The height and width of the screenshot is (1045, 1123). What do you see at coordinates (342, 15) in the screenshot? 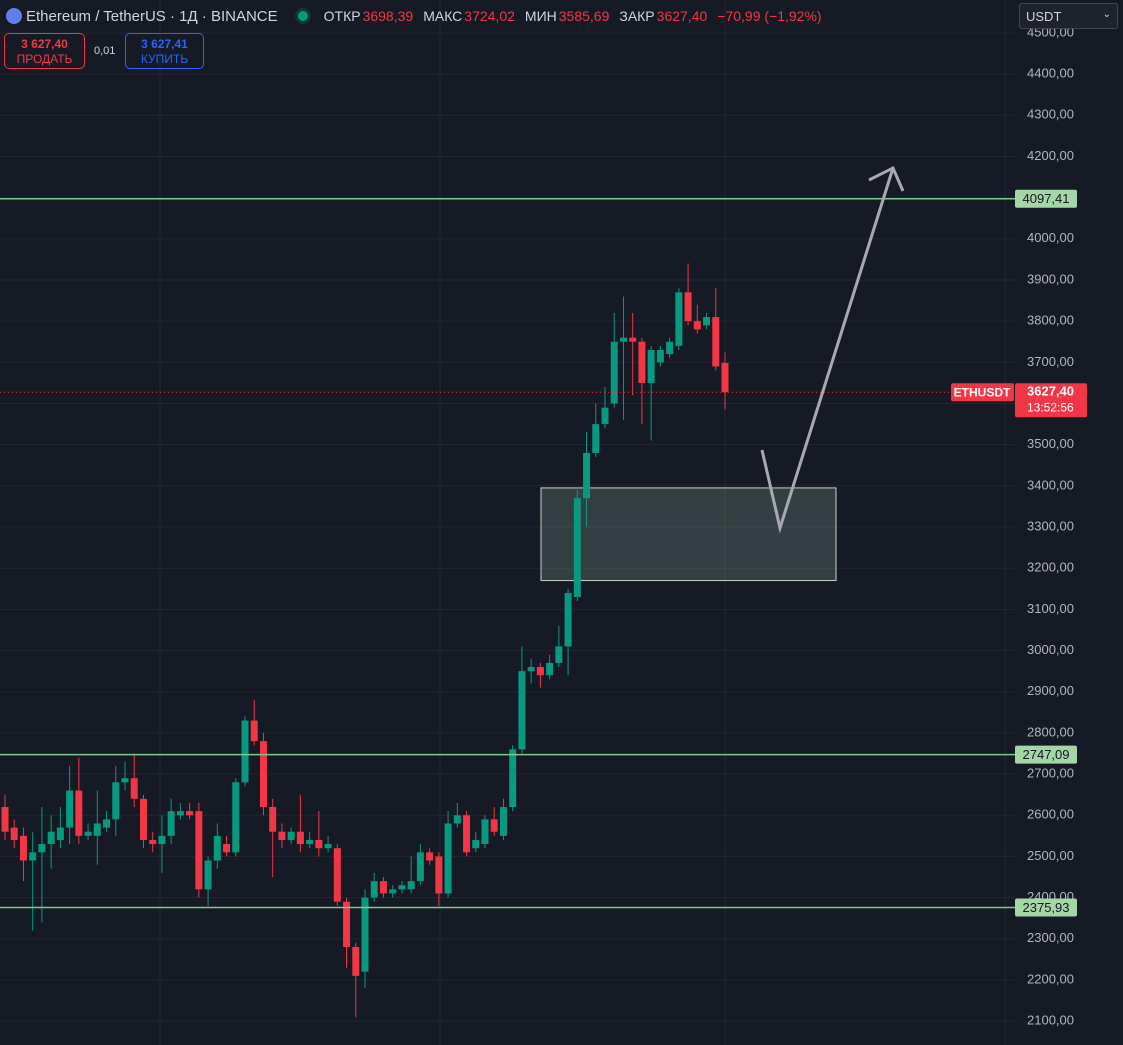
I see `ohlc-name: ОТКР` at bounding box center [342, 15].